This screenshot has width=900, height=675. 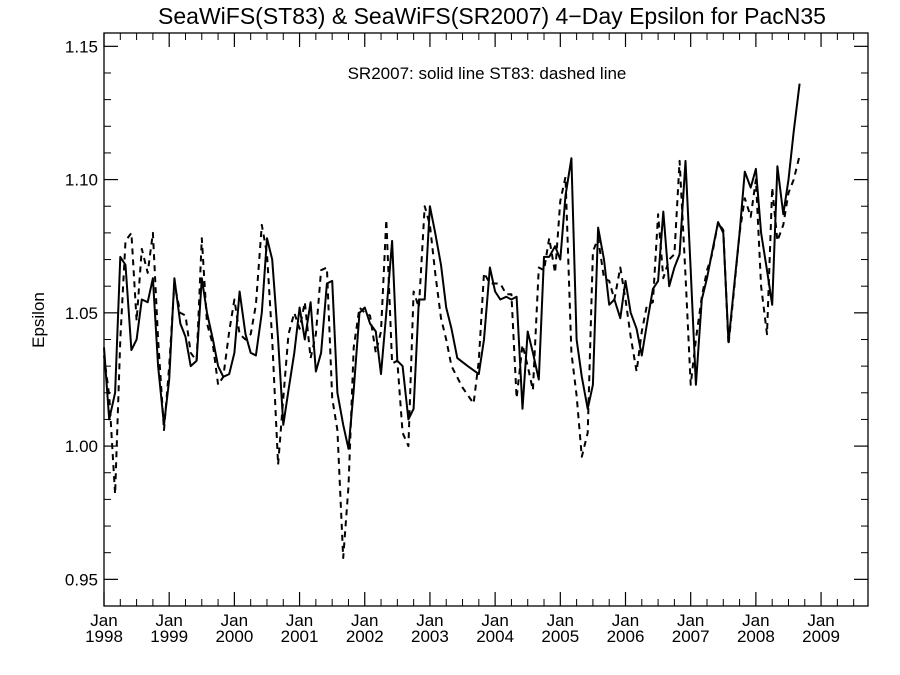 I want to click on x-tick-year: 2006, so click(x=626, y=636).